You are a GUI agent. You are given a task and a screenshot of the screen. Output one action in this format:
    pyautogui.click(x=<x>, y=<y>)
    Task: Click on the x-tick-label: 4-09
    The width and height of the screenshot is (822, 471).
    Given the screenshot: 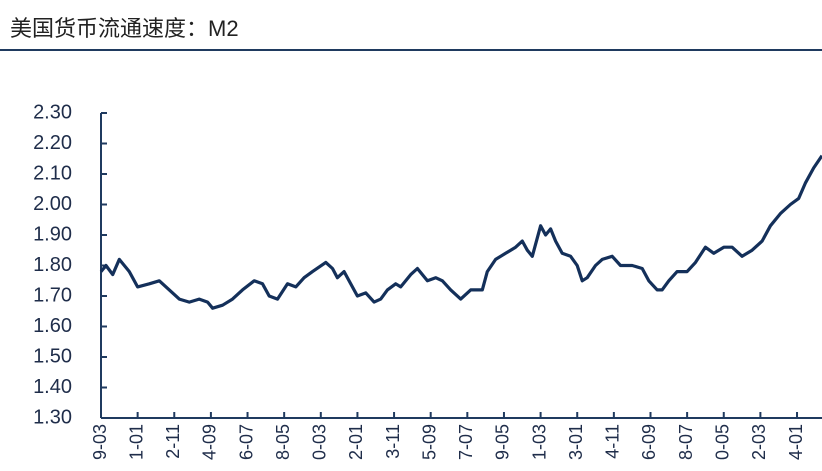 What is the action you would take?
    pyautogui.click(x=210, y=442)
    